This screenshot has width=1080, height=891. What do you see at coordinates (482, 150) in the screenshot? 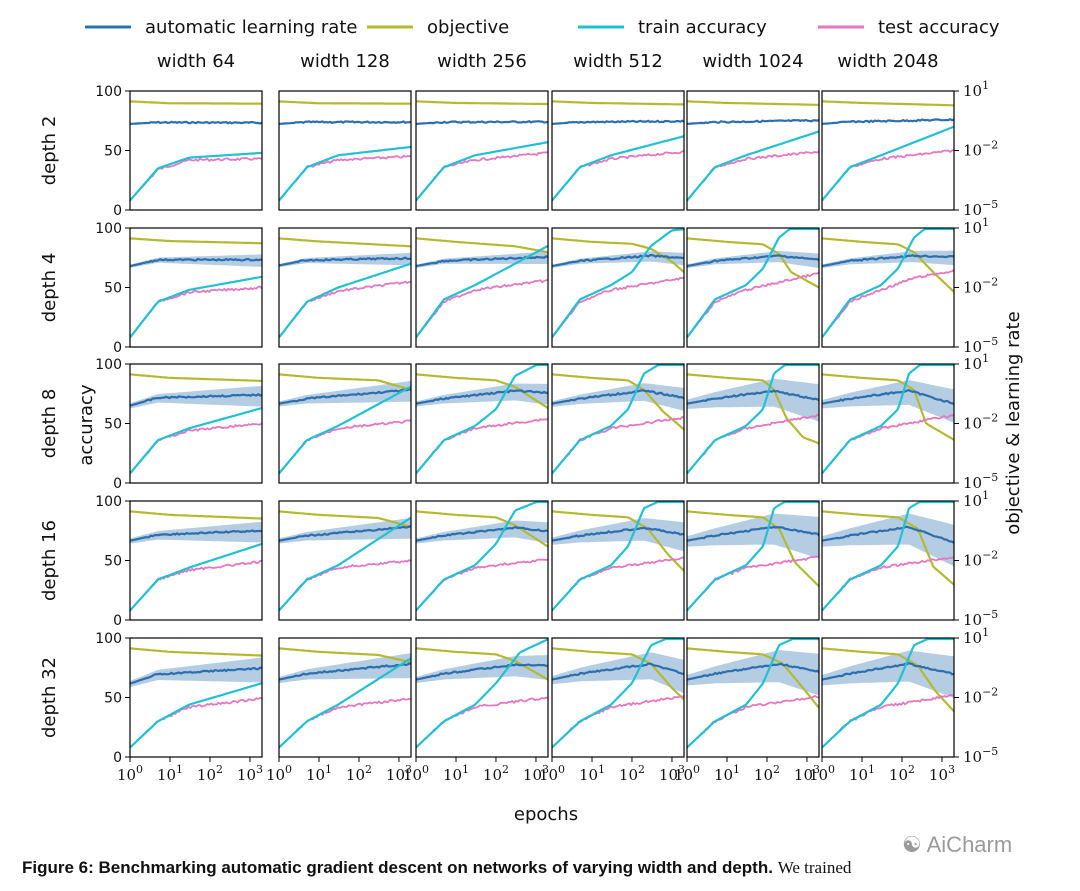
I see `panel-r0-c2` at bounding box center [482, 150].